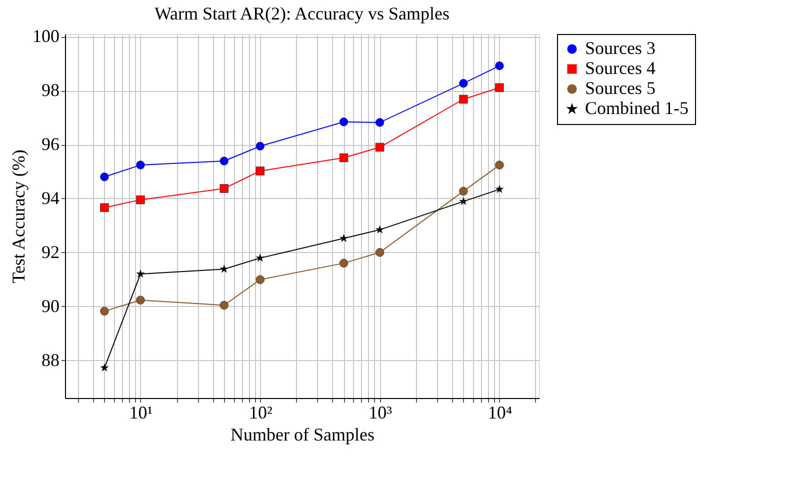  I want to click on y-tick-label: 94, so click(51, 198).